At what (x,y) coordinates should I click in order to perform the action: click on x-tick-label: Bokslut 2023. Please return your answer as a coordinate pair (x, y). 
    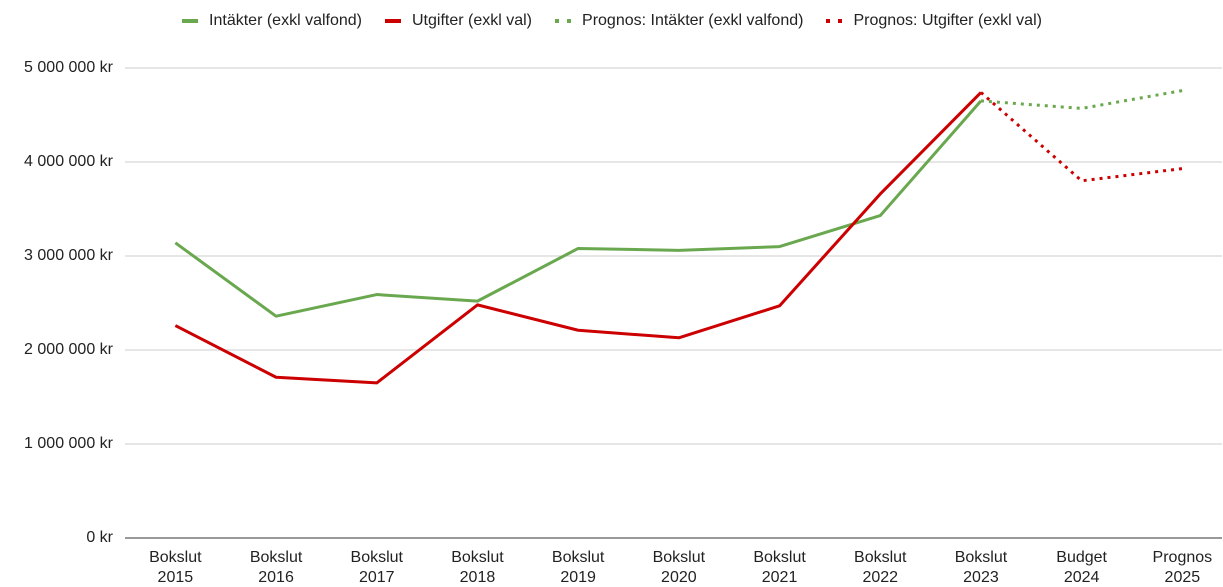
    Looking at the image, I should click on (981, 567).